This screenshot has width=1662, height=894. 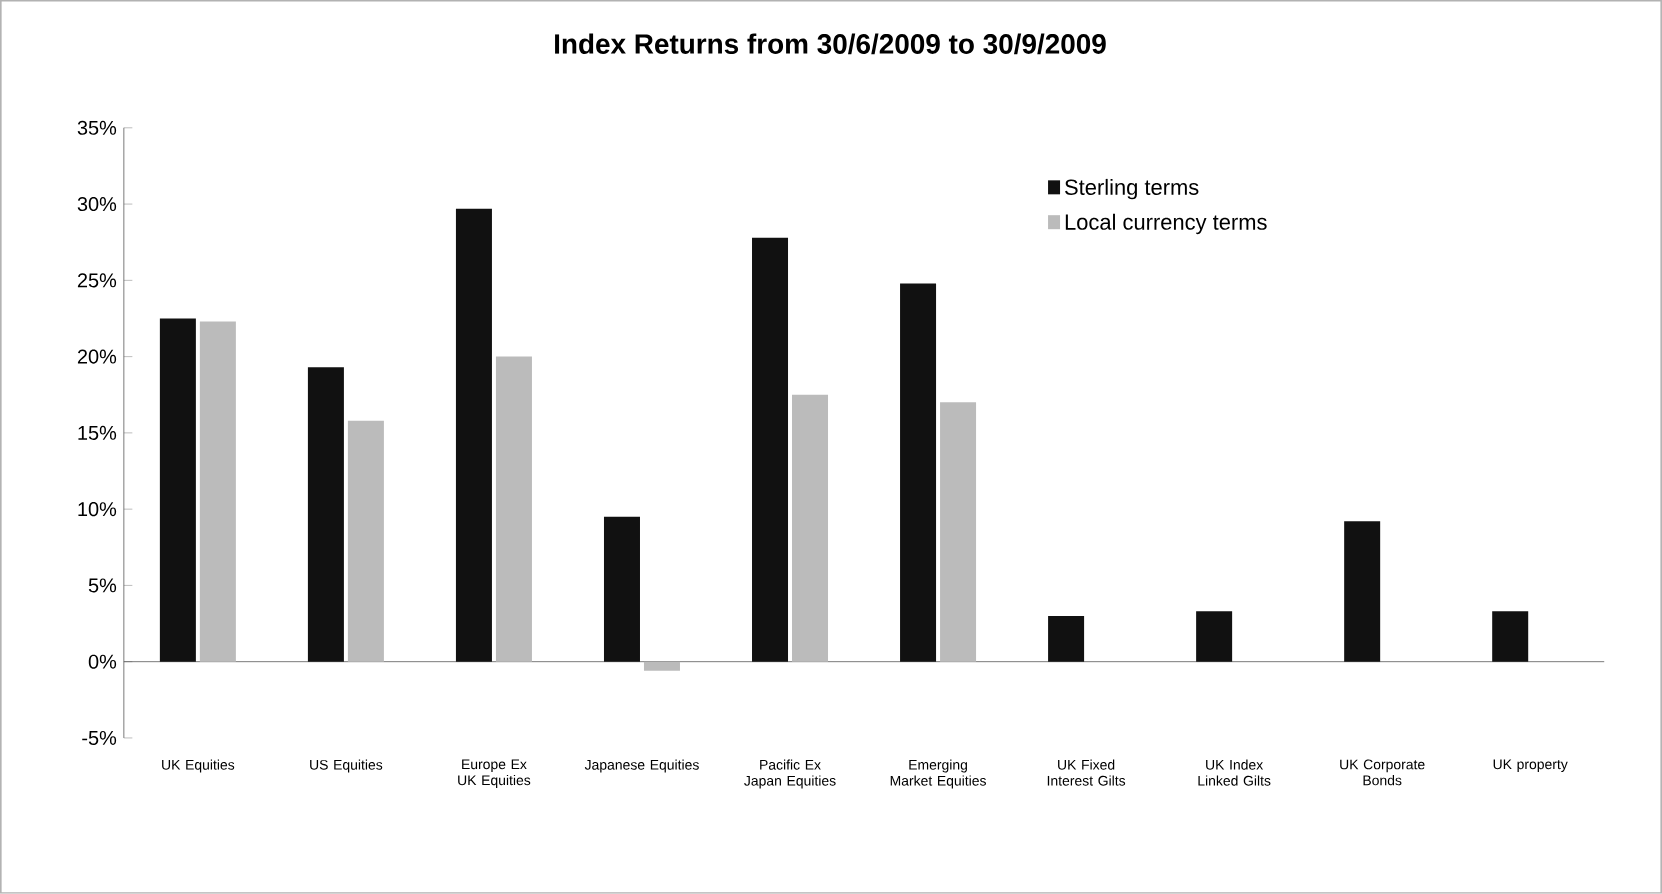 I want to click on chart-title: Index Returns from 30/6/2009 to 30/9/2009, so click(x=830, y=44).